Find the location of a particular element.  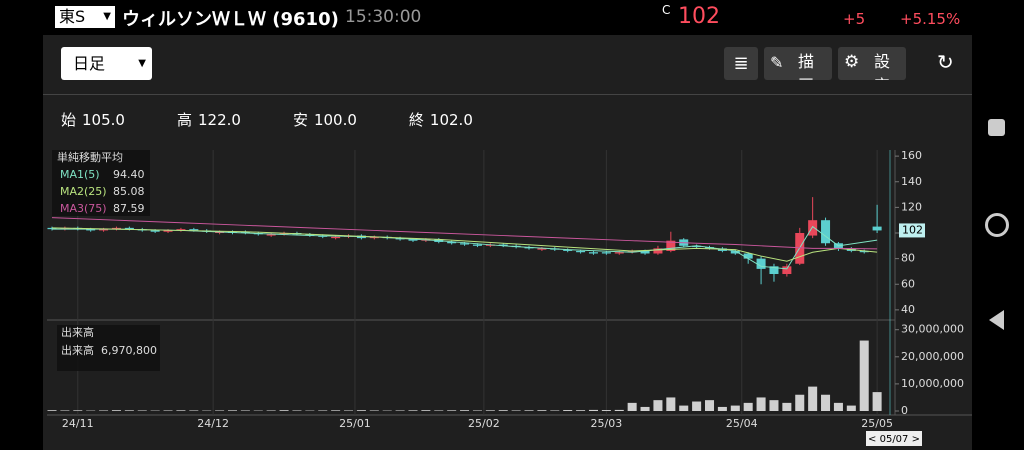

market-select: 東S ▼ is located at coordinates (85, 17).